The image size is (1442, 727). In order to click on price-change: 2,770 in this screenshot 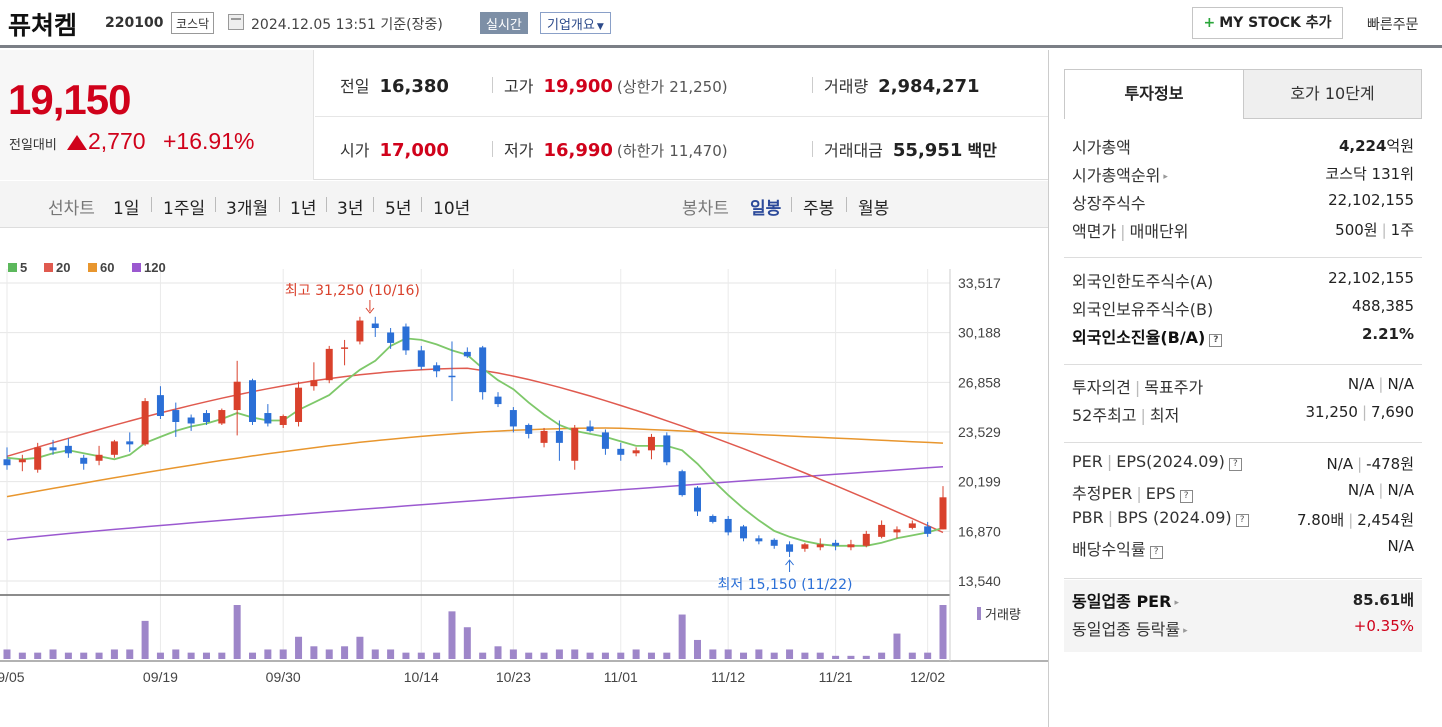, I will do `click(117, 141)`.